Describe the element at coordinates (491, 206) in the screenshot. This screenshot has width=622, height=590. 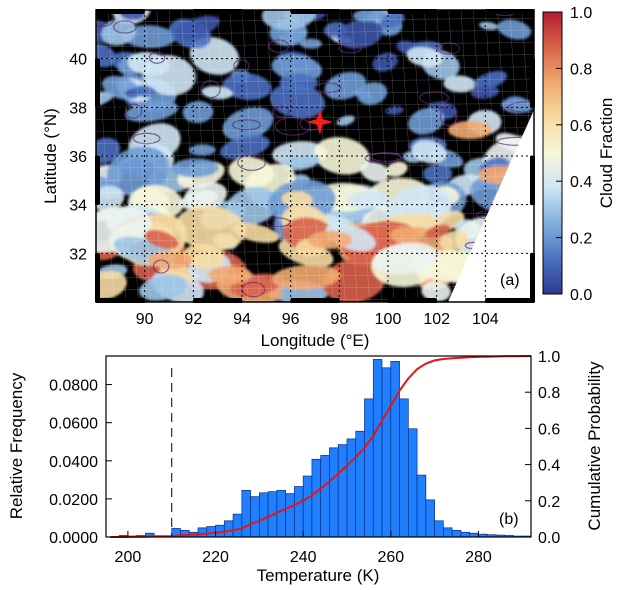
I see `no-data-region` at that location.